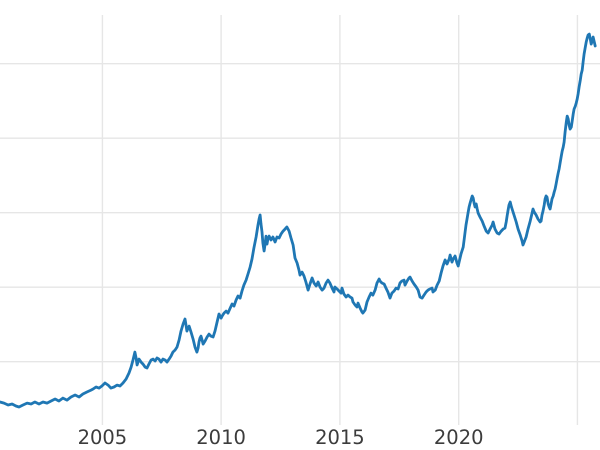  What do you see at coordinates (340, 437) in the screenshot?
I see `x-tick-label: 2015` at bounding box center [340, 437].